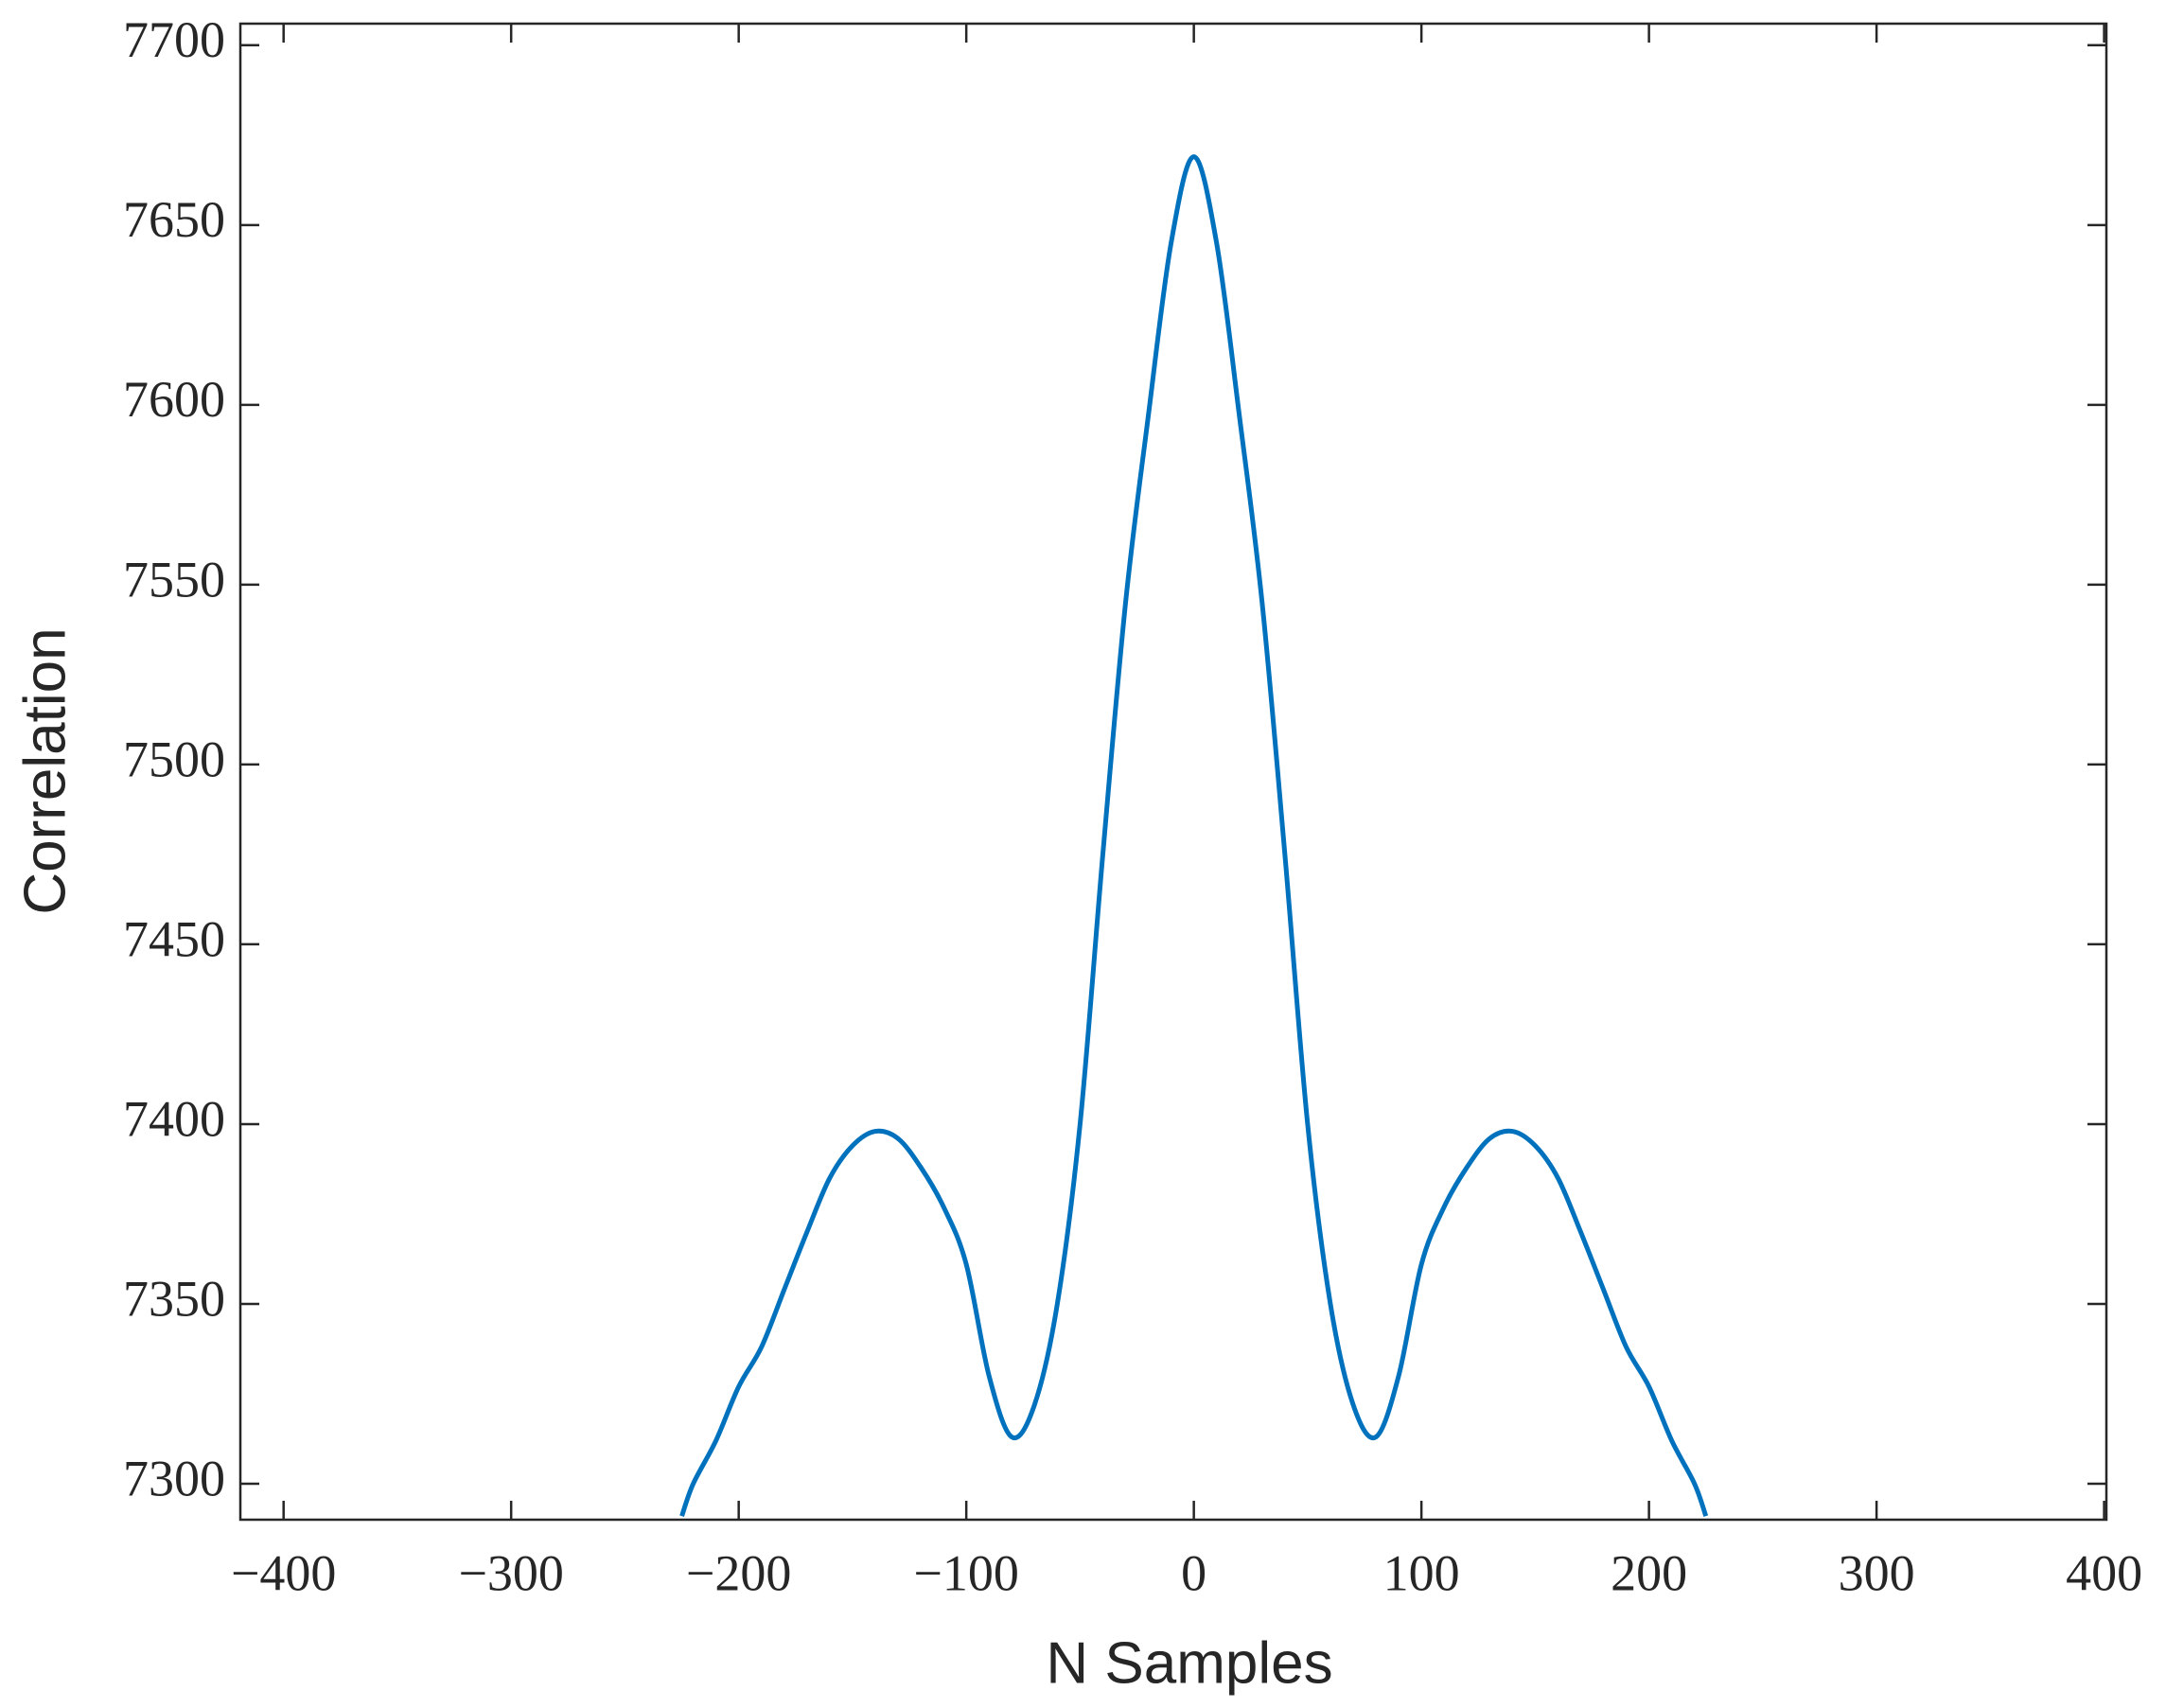 Image resolution: width=2166 pixels, height=1708 pixels. Describe the element at coordinates (1877, 1572) in the screenshot. I see `x-tick-label: 300` at that location.